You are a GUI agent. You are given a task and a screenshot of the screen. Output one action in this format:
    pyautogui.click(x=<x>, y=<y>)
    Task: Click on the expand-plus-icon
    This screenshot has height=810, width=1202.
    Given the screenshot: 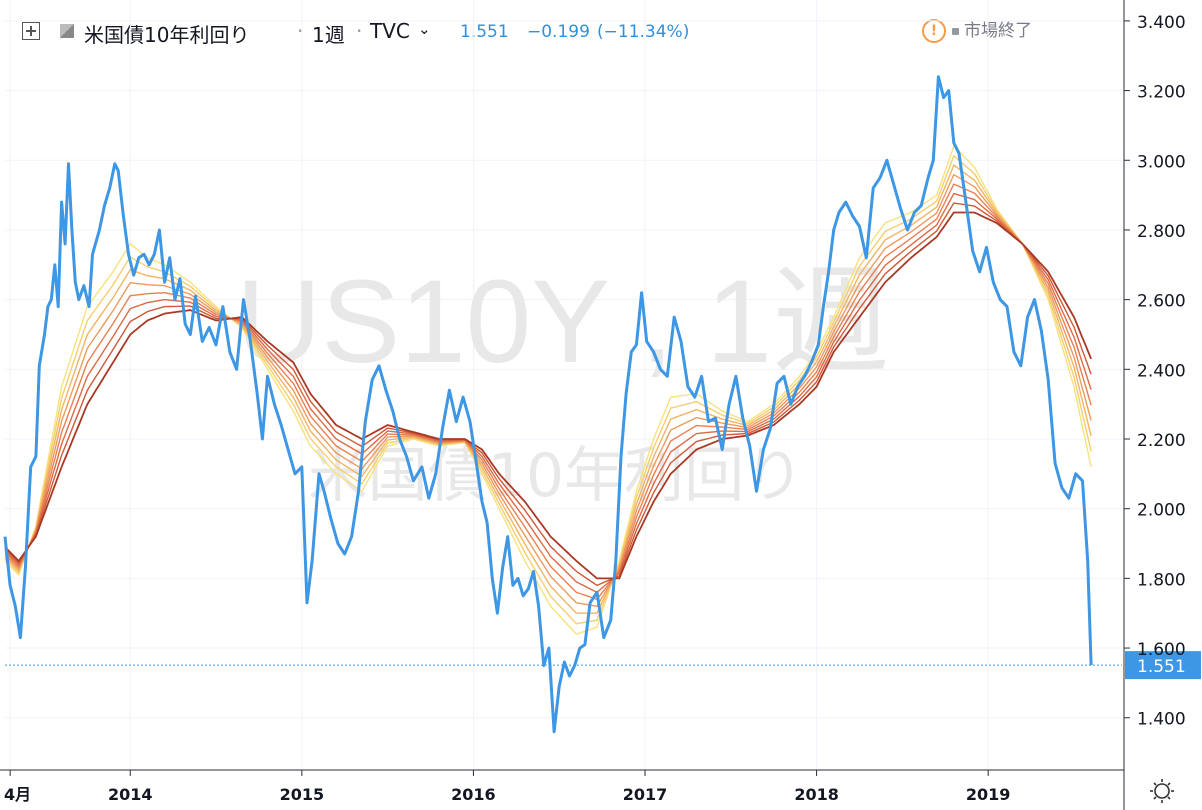 What is the action you would take?
    pyautogui.click(x=31, y=31)
    